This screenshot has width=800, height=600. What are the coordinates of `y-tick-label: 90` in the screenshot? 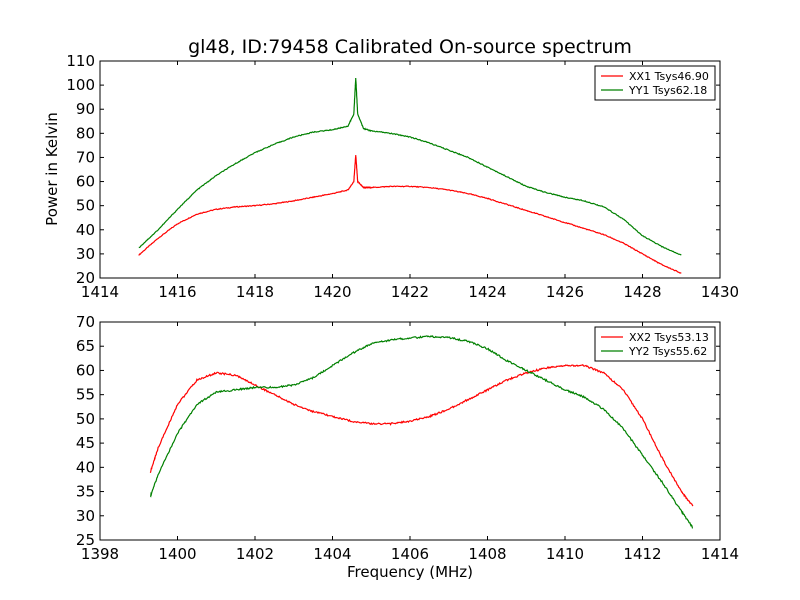 It's located at (85, 109).